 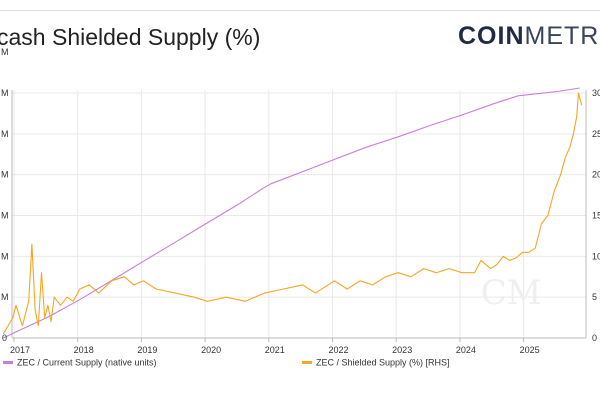 What do you see at coordinates (8, 363) in the screenshot?
I see `legend-swatch-supply` at bounding box center [8, 363].